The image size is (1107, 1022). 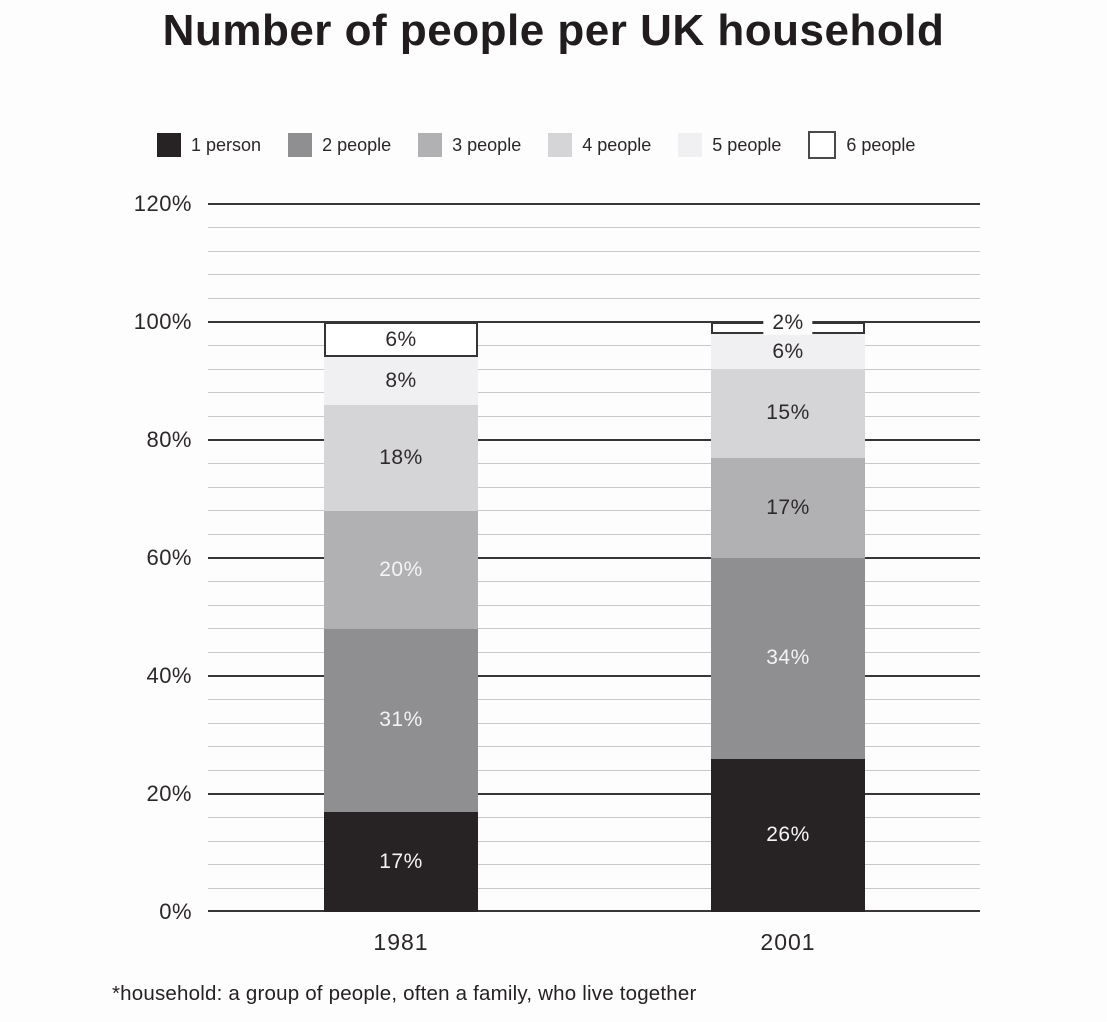 What do you see at coordinates (226, 144) in the screenshot?
I see `legend-label: 1 person` at bounding box center [226, 144].